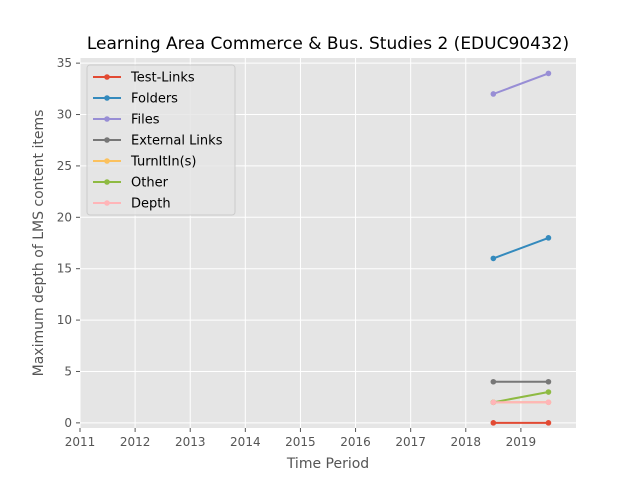 The width and height of the screenshot is (640, 480). I want to click on series-depth, so click(521, 402).